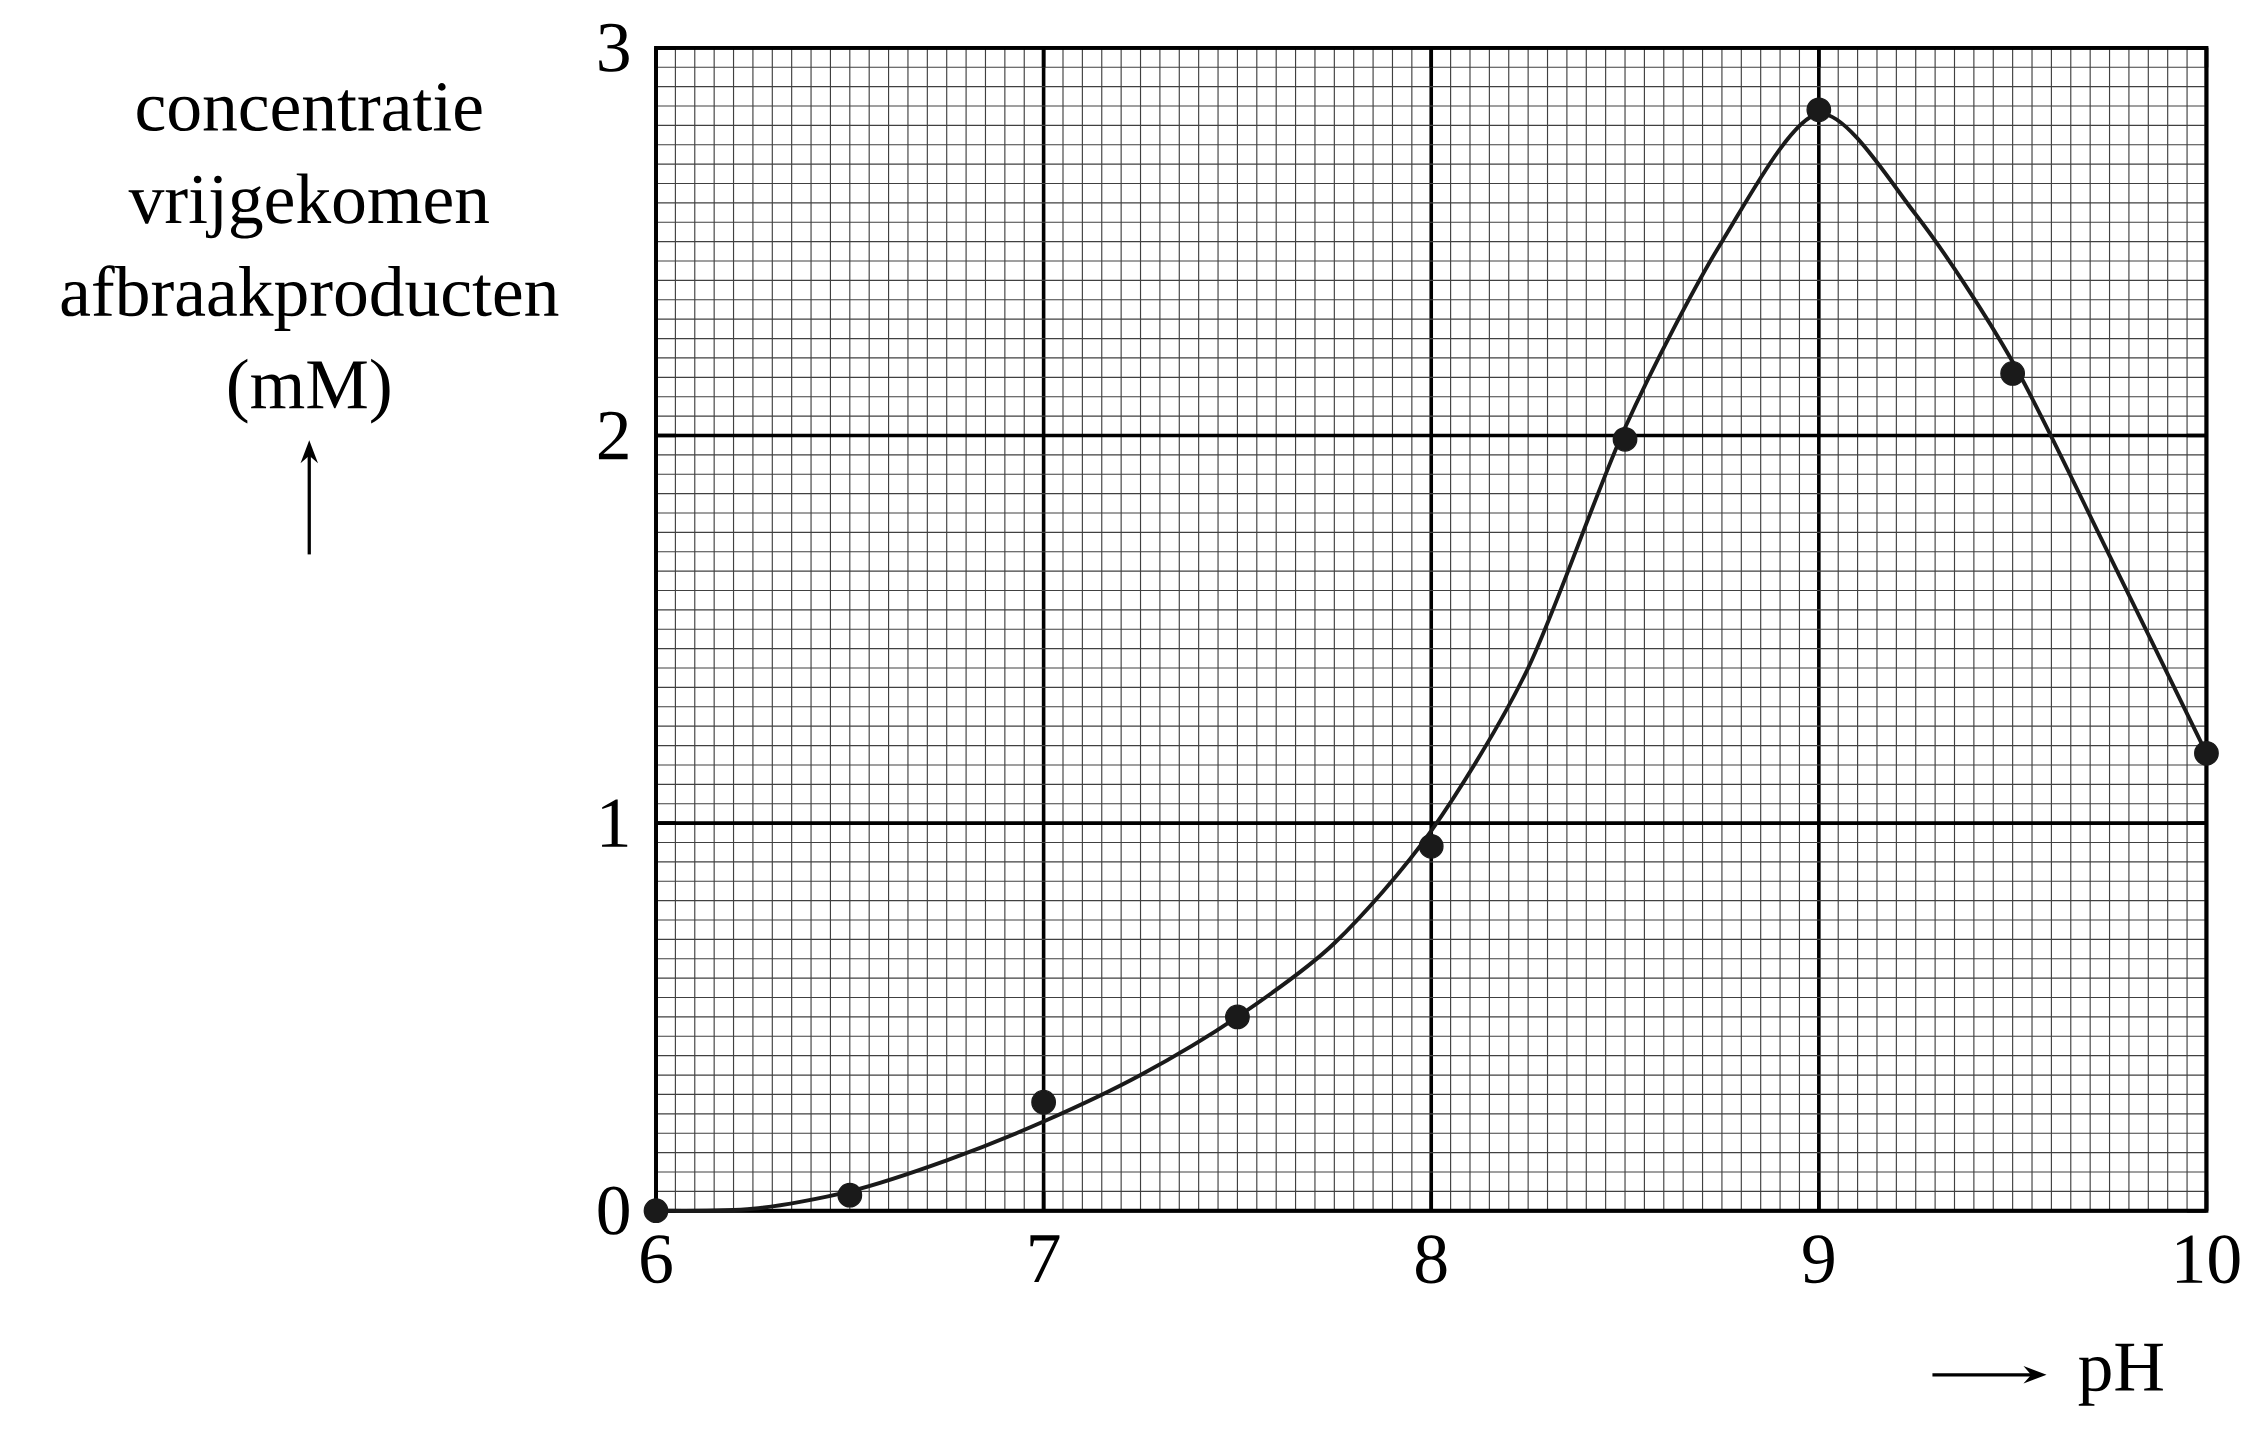 Image resolution: width=2266 pixels, height=1430 pixels. What do you see at coordinates (614, 48) in the screenshot?
I see `y-tick-label: 3` at bounding box center [614, 48].